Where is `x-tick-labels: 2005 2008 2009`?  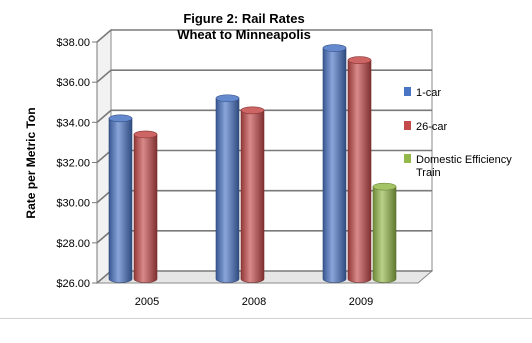 x-tick-labels: 2005 2008 2009 is located at coordinates (254, 302).